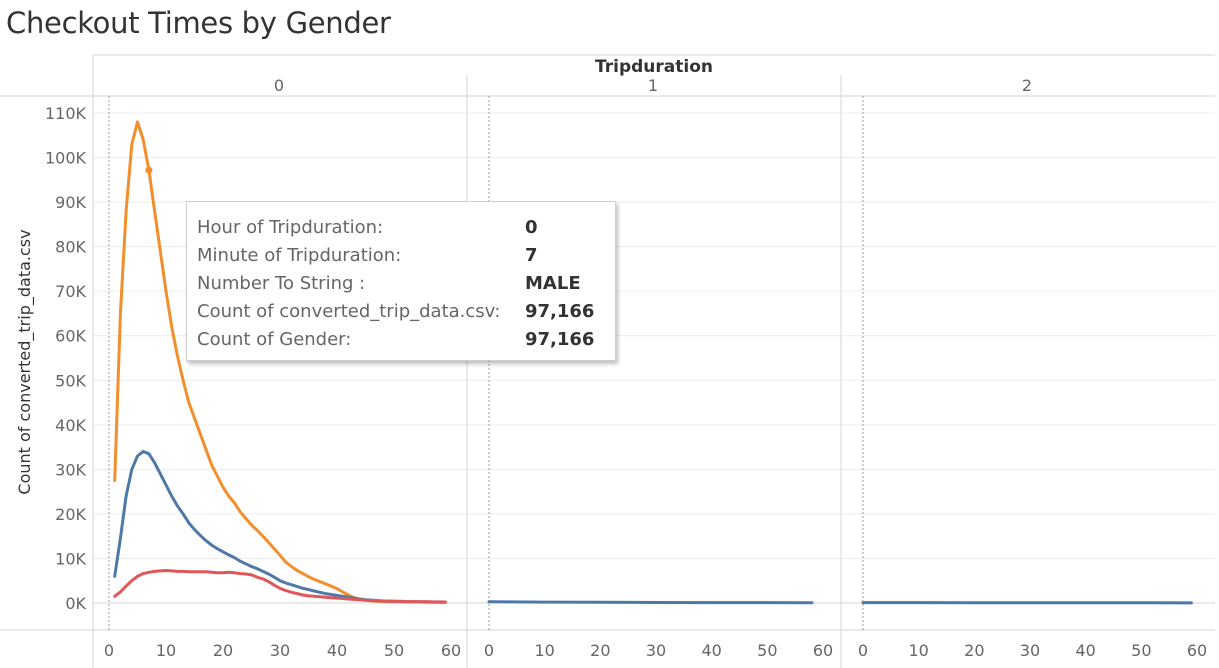 This screenshot has width=1219, height=668. What do you see at coordinates (70, 380) in the screenshot?
I see `y-tick-label: 50K` at bounding box center [70, 380].